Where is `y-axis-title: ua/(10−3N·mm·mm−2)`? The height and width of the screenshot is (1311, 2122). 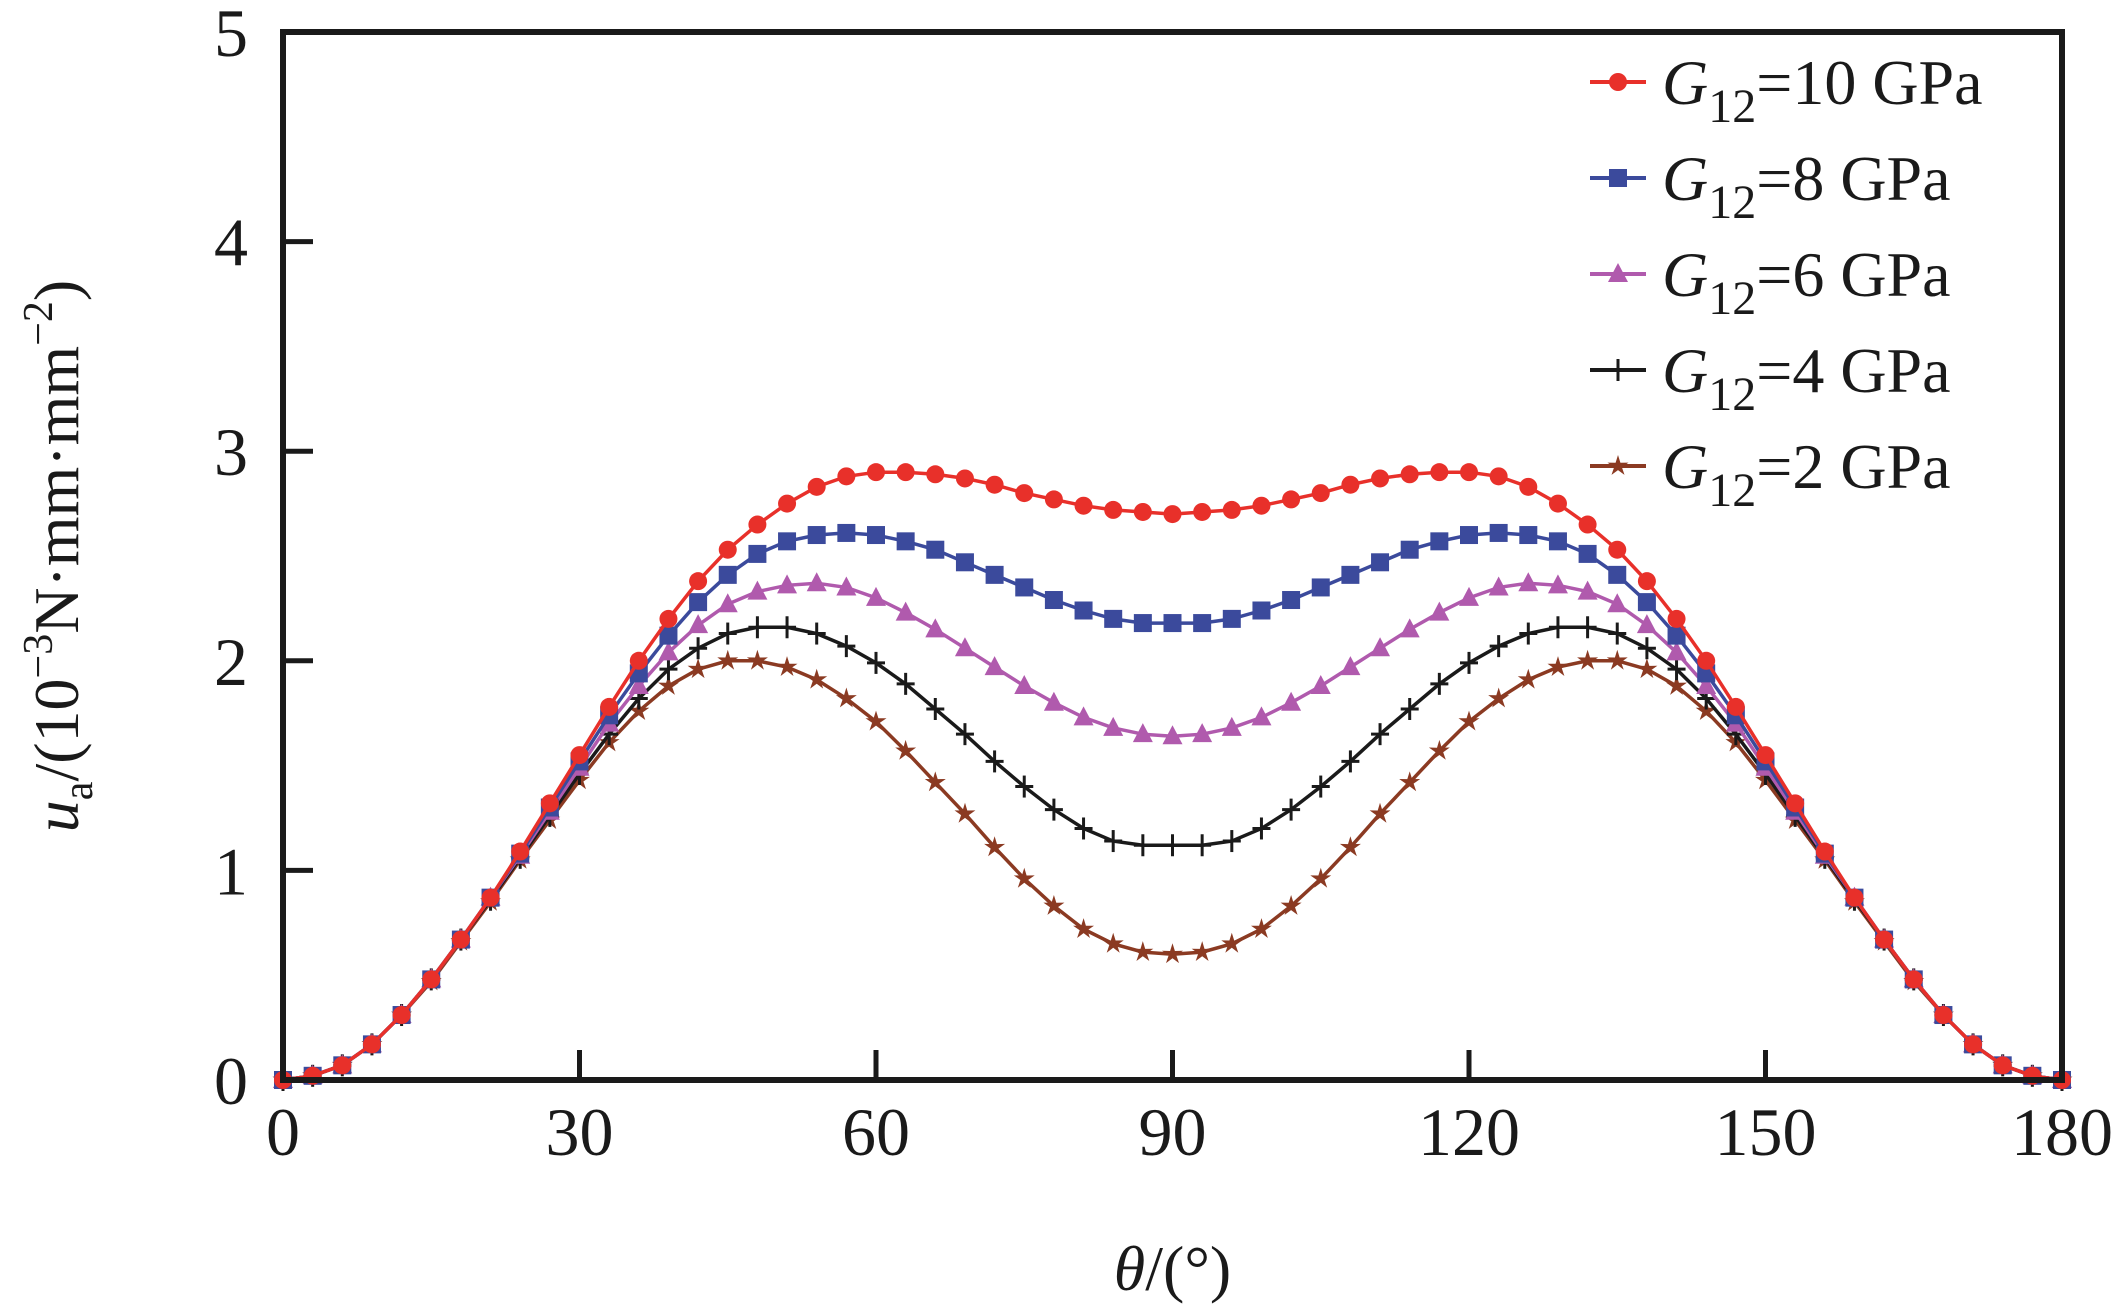
y-axis-title: ua/(10−3N·mm·mm−2) is located at coordinates (59, 556).